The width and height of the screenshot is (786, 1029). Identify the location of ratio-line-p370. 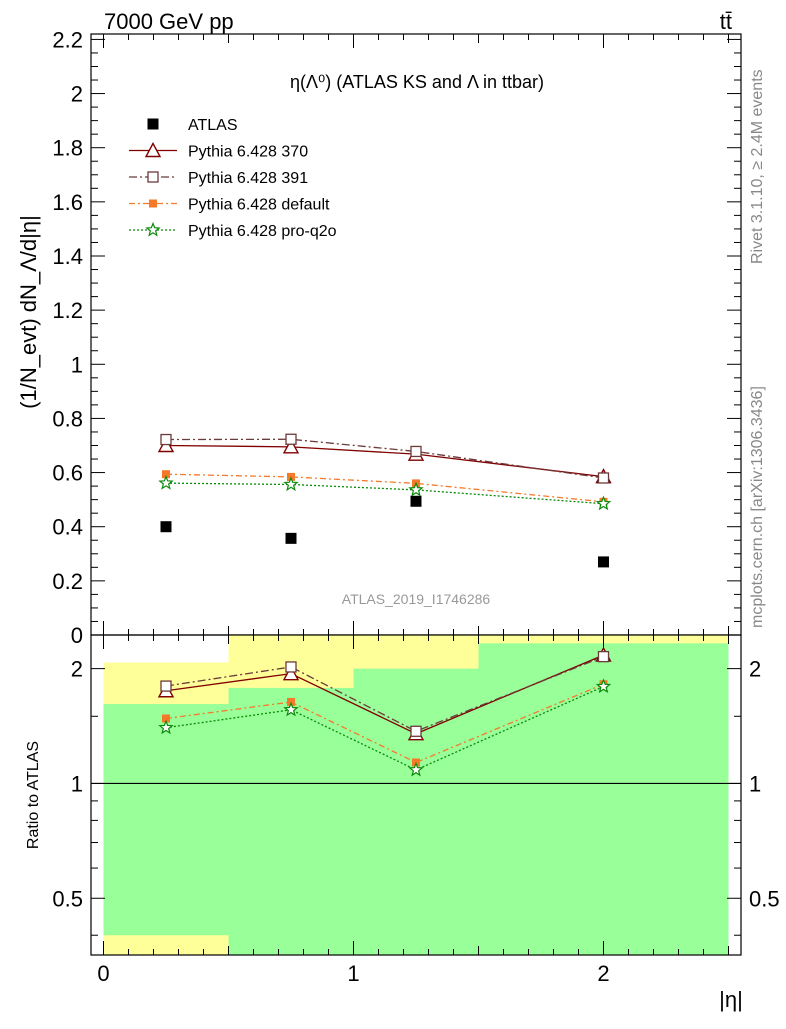
(384, 694).